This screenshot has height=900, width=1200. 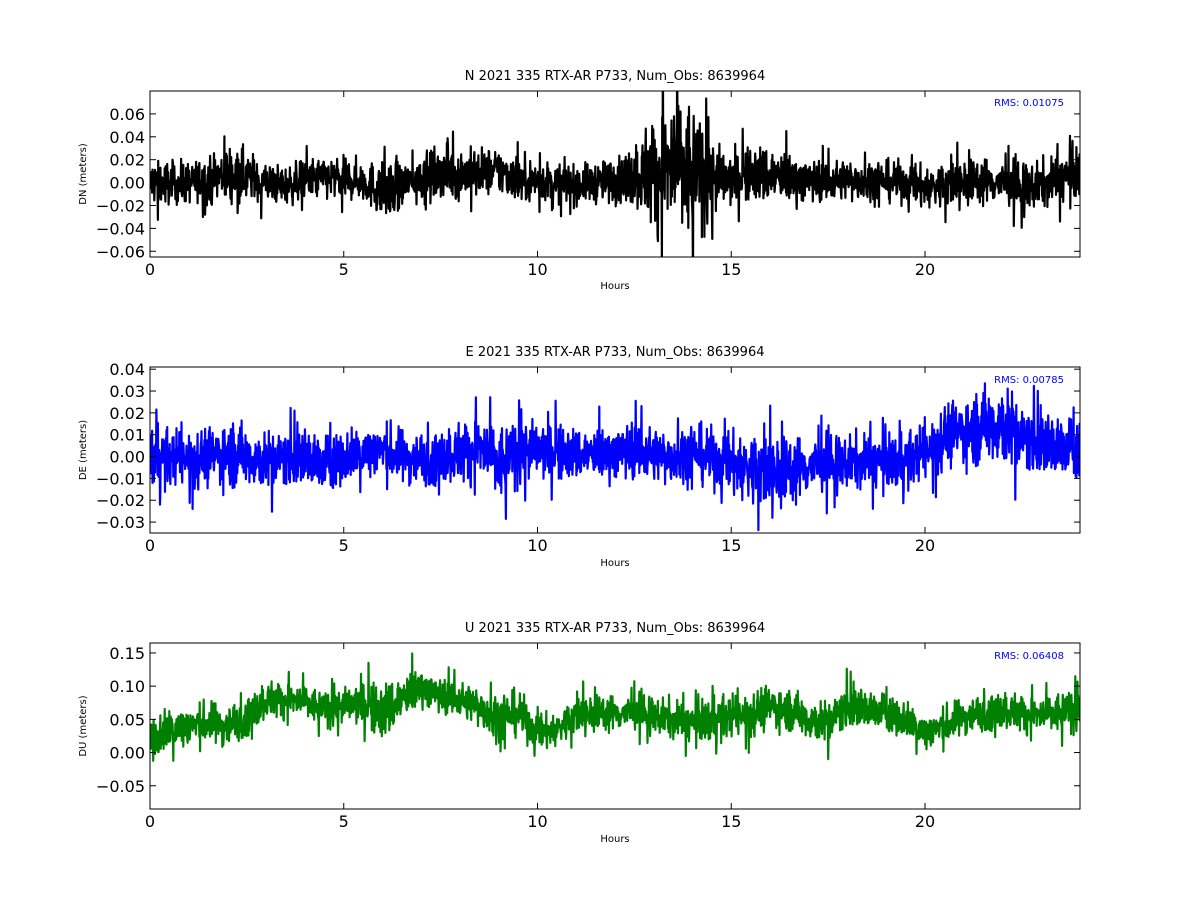 What do you see at coordinates (83, 174) in the screenshot?
I see `y-axis-label: DN (meters)` at bounding box center [83, 174].